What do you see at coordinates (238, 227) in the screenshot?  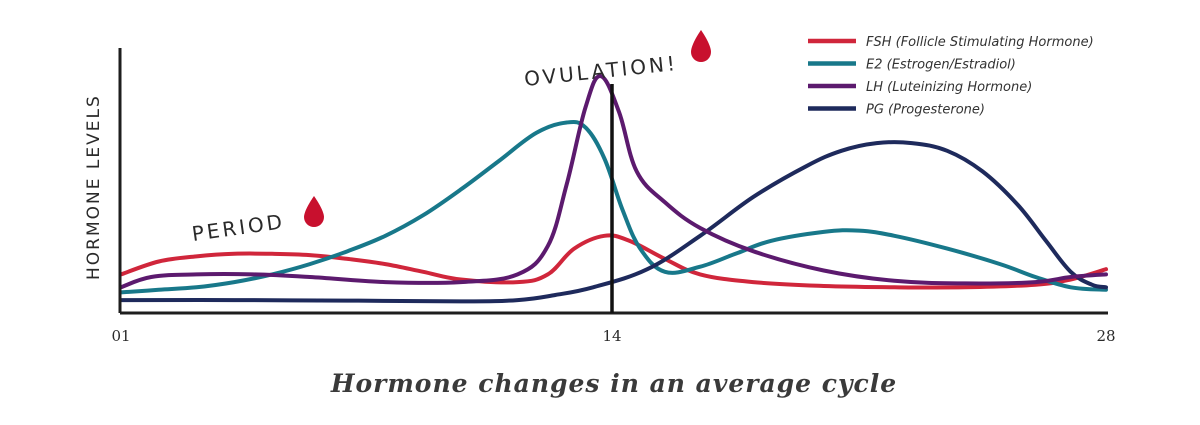 I see `period-annotation: PERIOD` at bounding box center [238, 227].